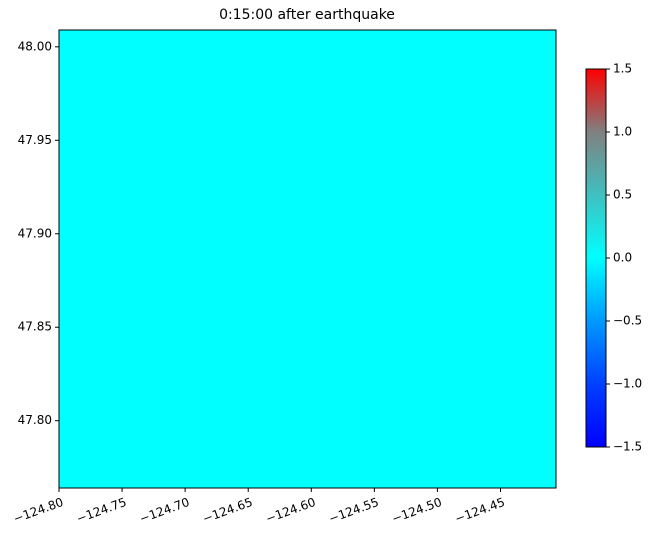  What do you see at coordinates (39, 510) in the screenshot?
I see `x-tick-label: −124.80` at bounding box center [39, 510].